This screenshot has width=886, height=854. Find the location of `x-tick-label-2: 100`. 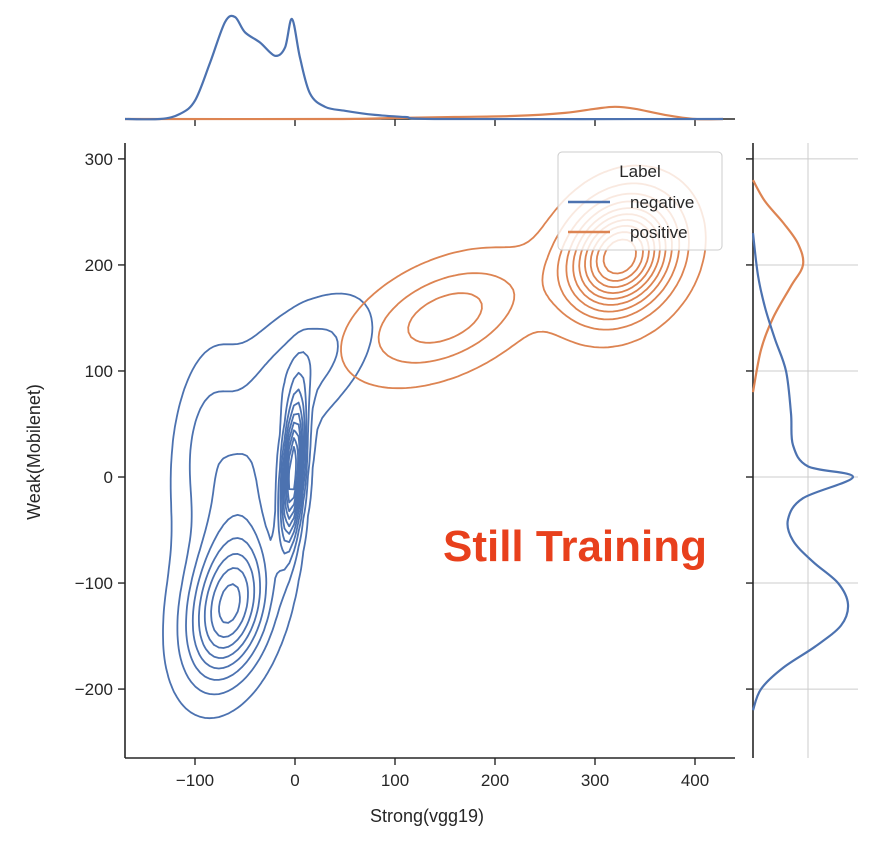

x-tick-label-2: 100 is located at coordinates (395, 780).